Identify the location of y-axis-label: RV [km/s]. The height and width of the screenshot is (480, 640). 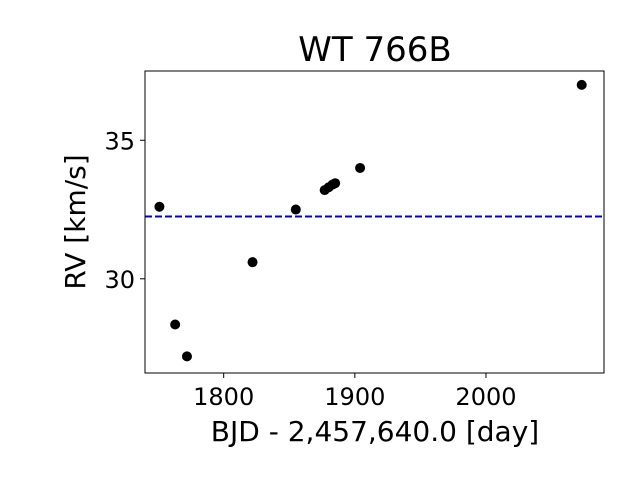
(75, 221).